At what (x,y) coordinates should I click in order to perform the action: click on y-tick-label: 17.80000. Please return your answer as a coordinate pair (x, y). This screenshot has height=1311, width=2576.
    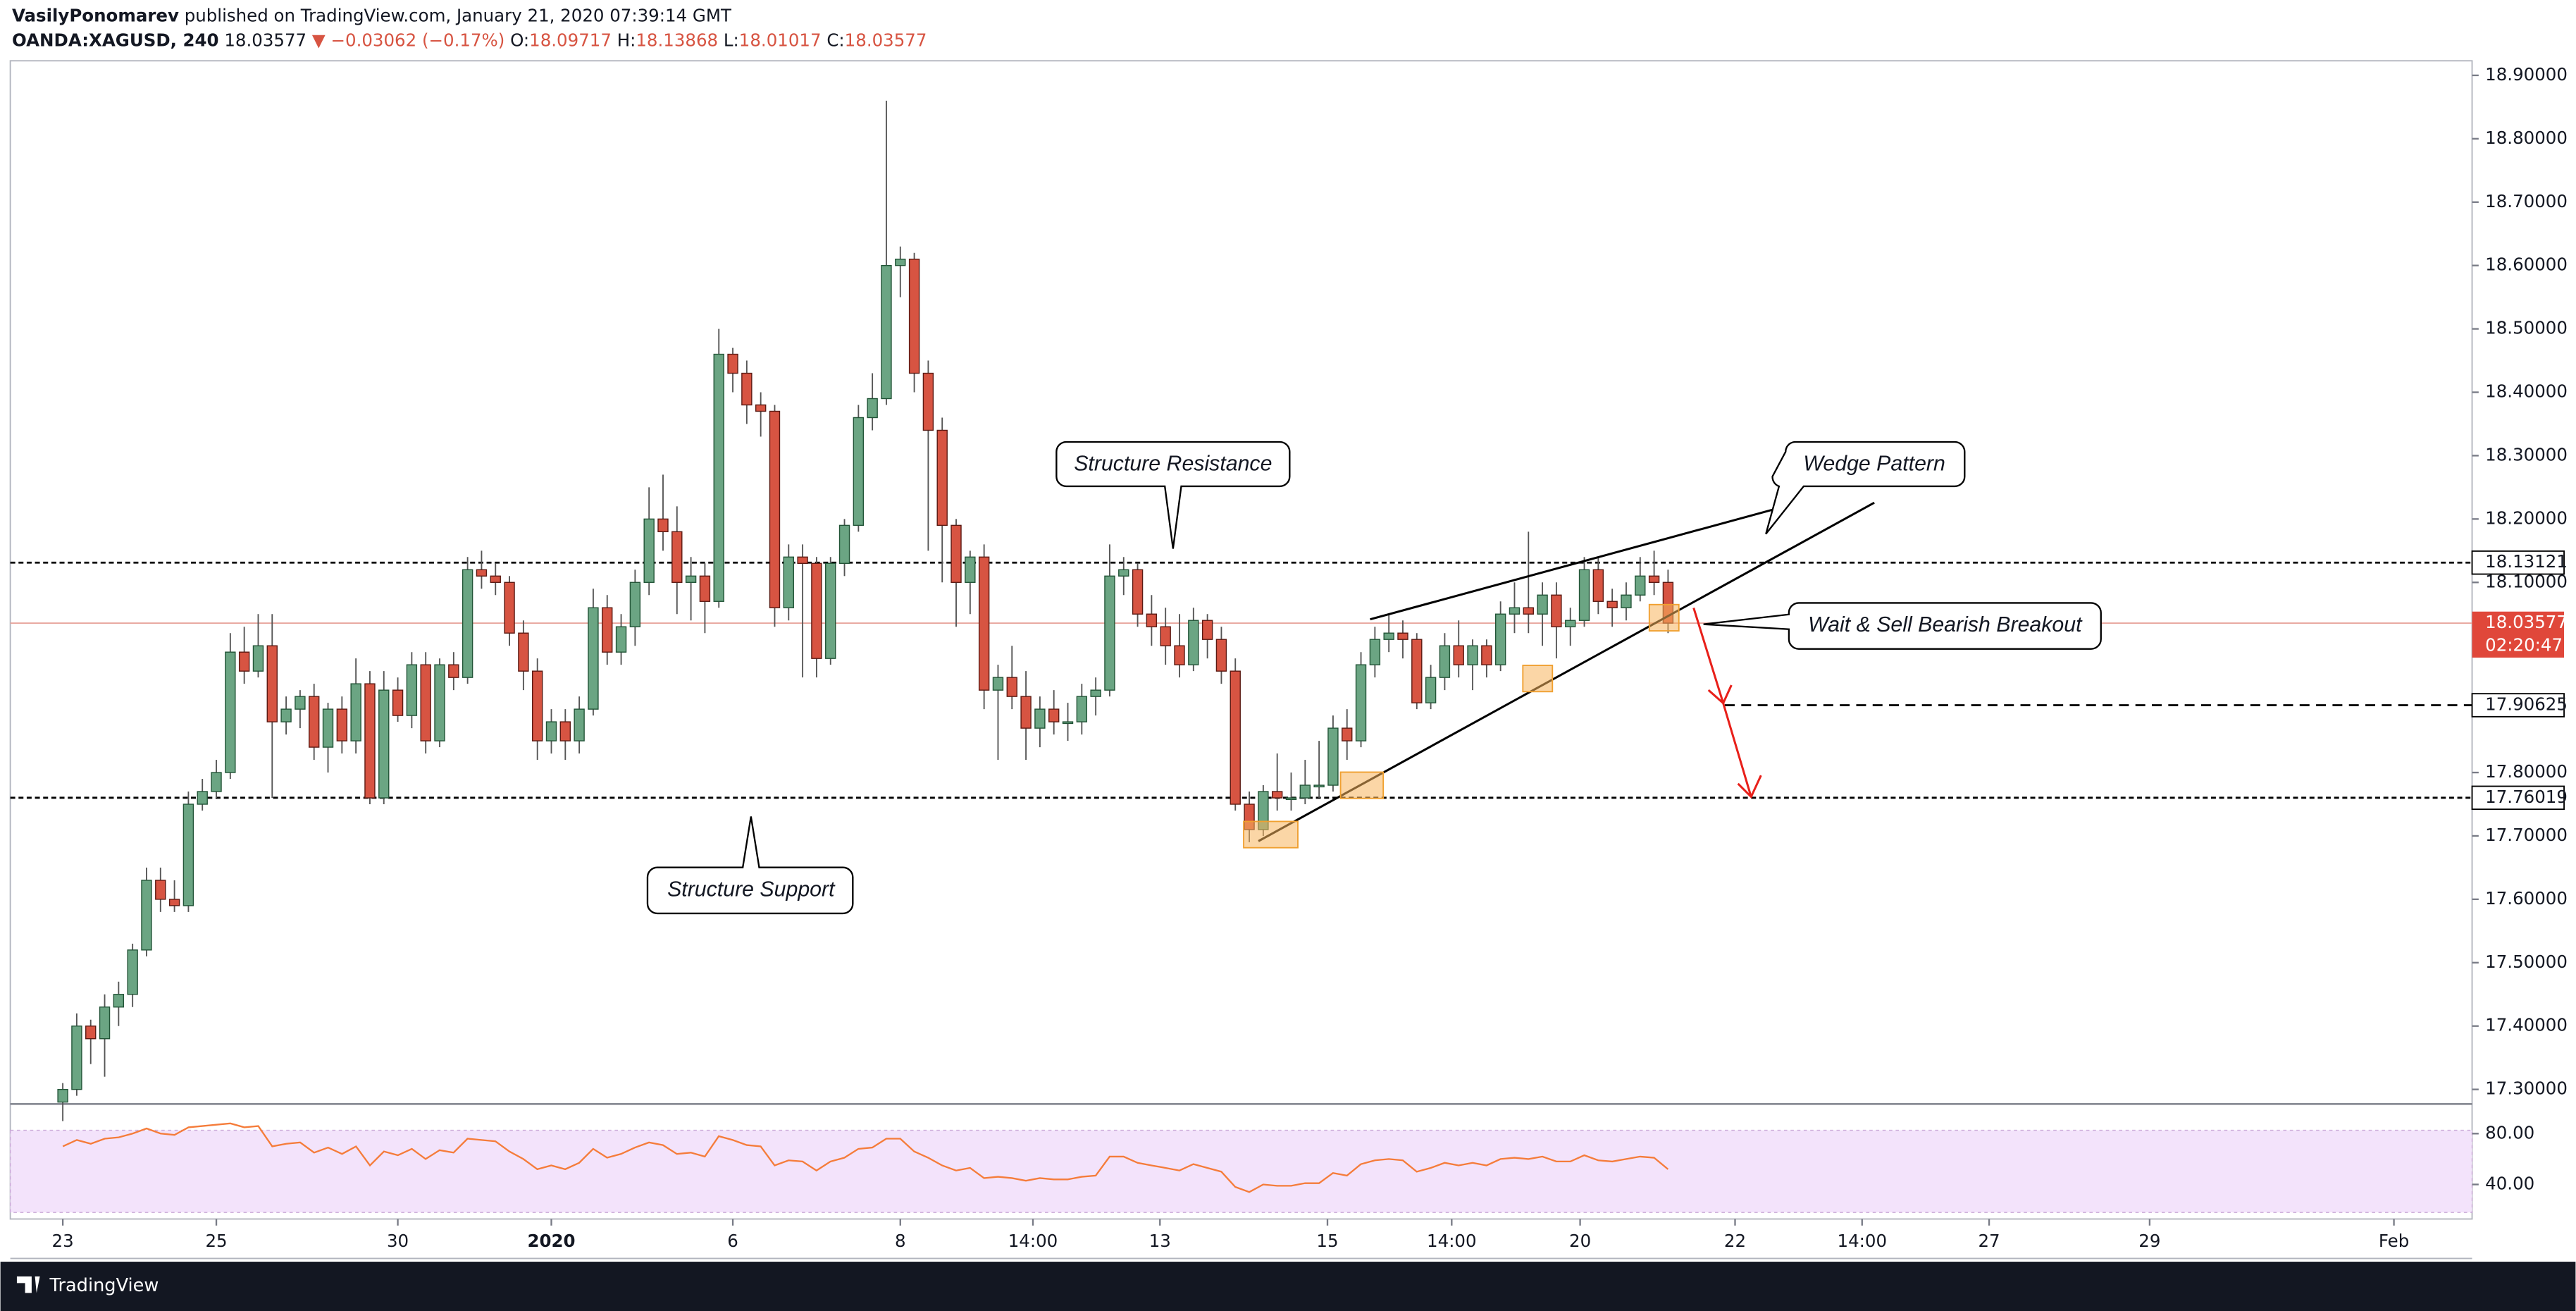
    Looking at the image, I should click on (2526, 771).